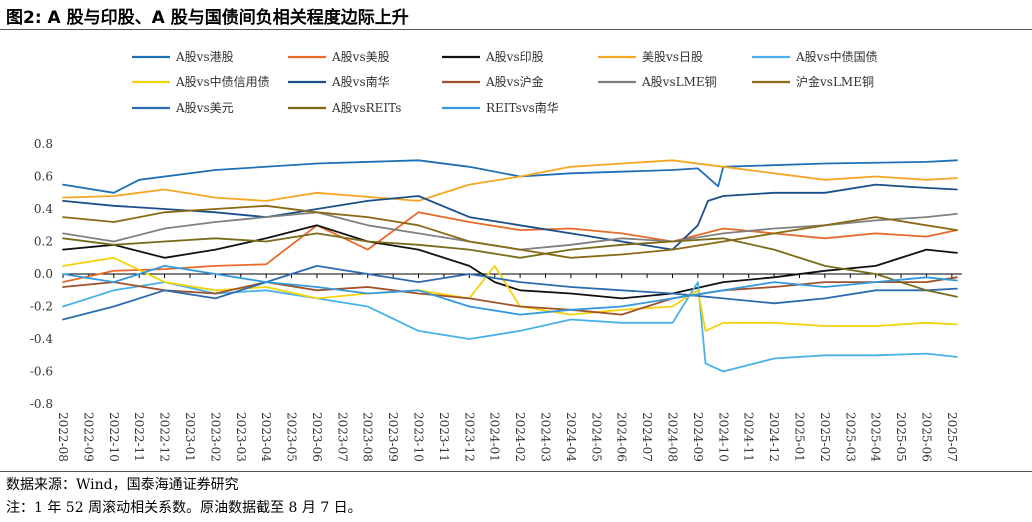 The image size is (1032, 522). What do you see at coordinates (43, 177) in the screenshot?
I see `y-tick-label: 0.6` at bounding box center [43, 177].